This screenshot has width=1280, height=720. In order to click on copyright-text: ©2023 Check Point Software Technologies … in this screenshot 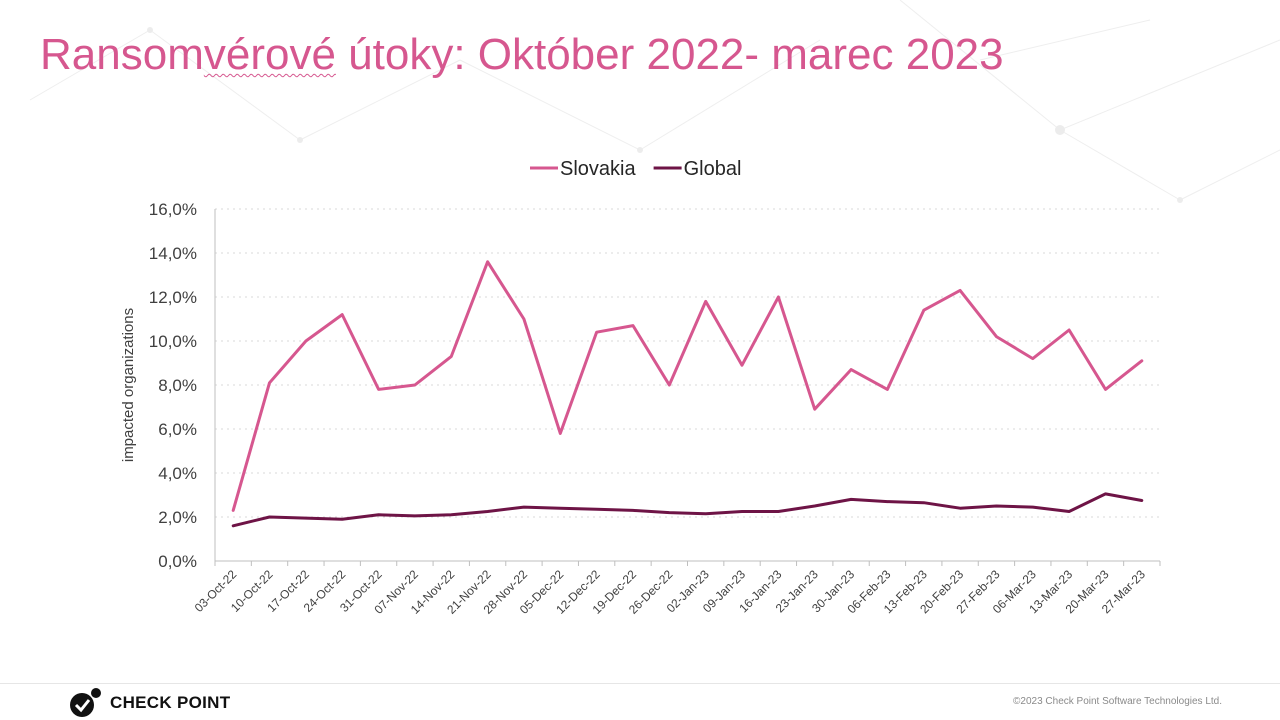, I will do `click(1117, 701)`.